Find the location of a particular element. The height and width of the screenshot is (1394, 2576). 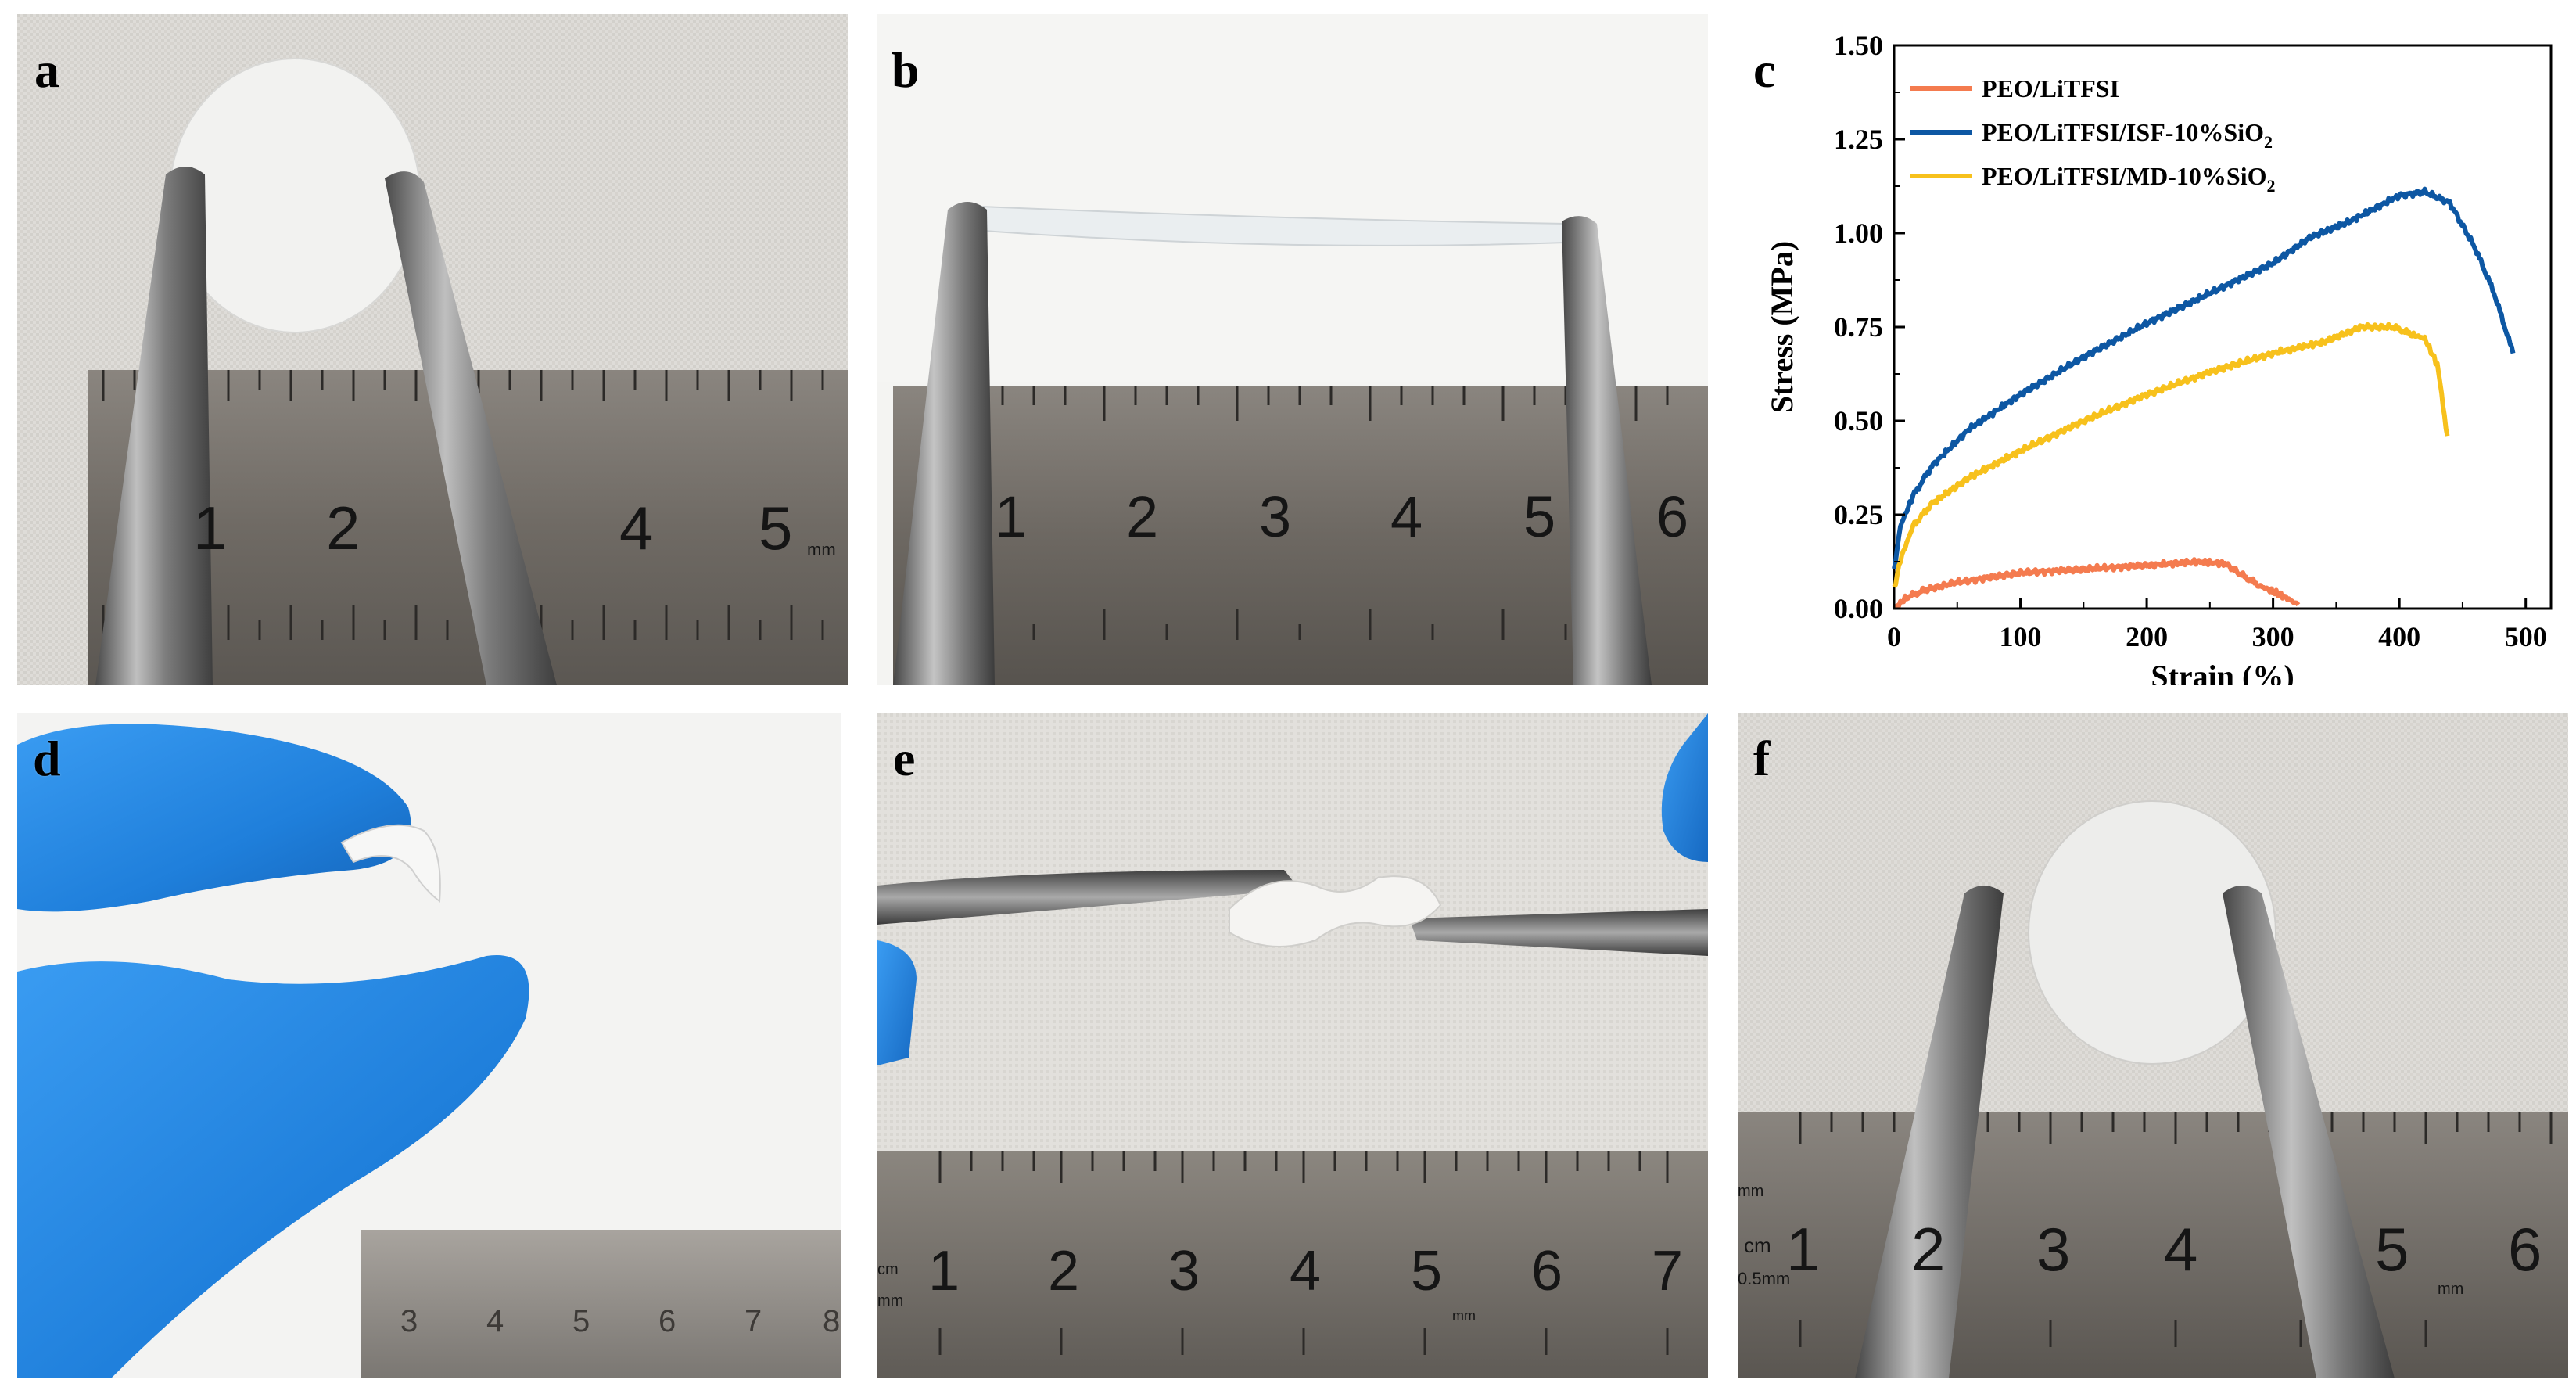

y-tick-label: 0.50 is located at coordinates (1858, 421).